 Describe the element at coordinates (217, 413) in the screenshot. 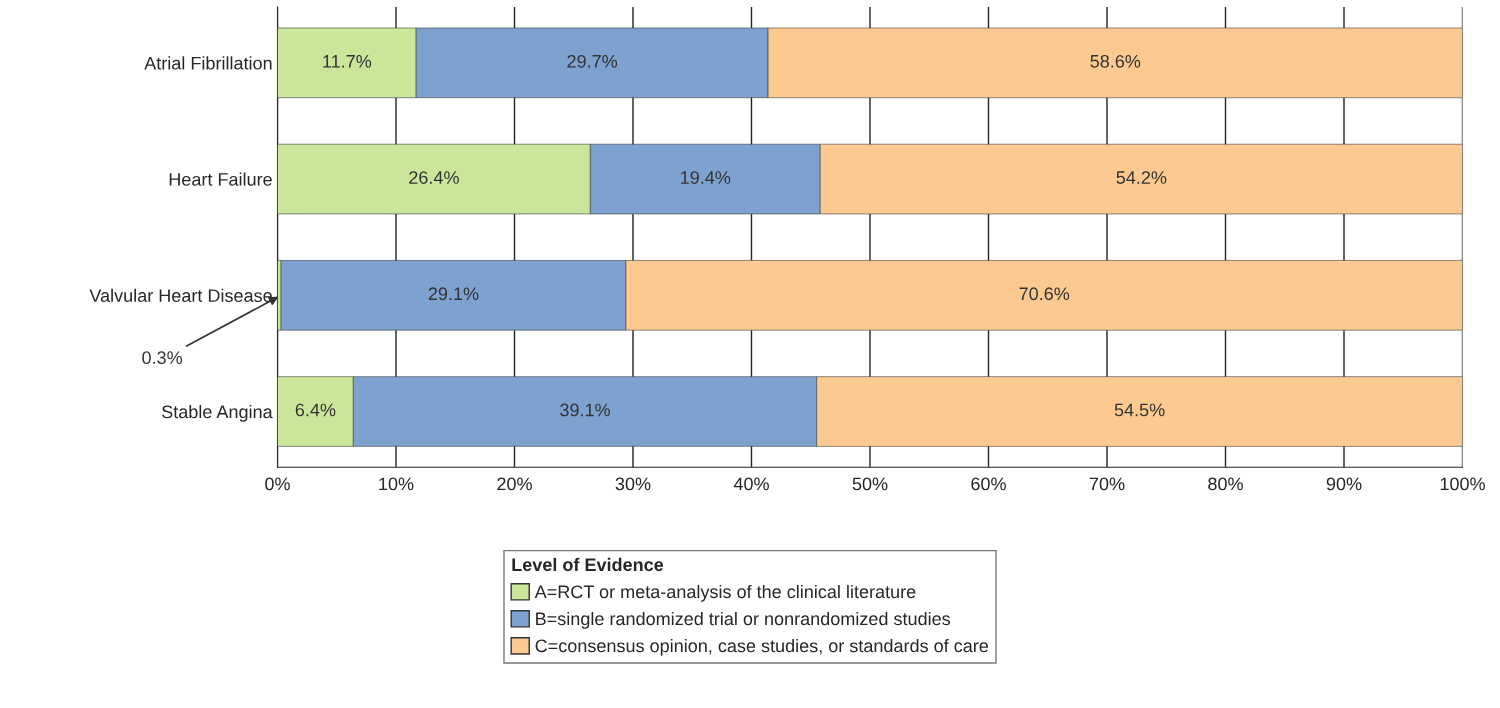

I see `y-tick-label: Stable Angina` at that location.